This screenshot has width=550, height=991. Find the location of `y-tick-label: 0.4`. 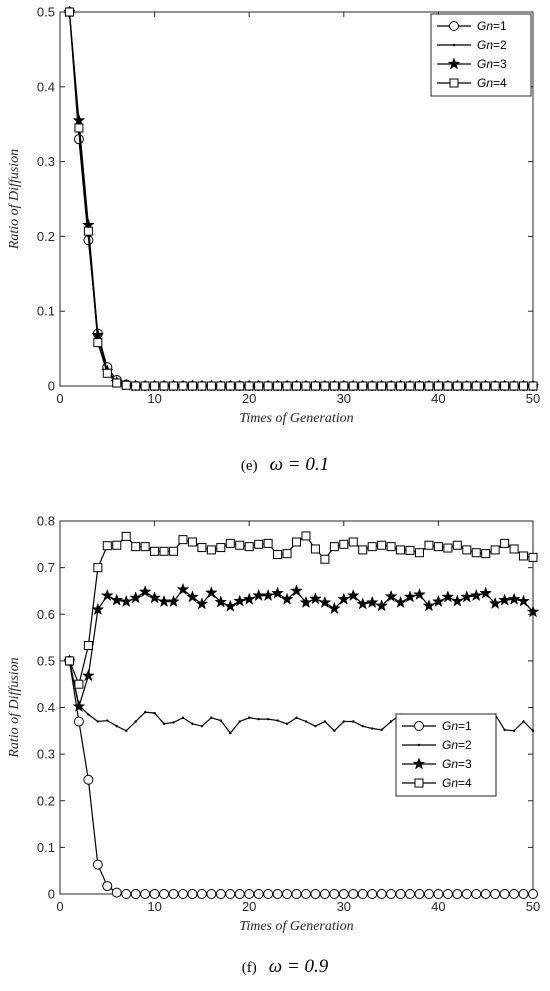

y-tick-label: 0.4 is located at coordinates (46, 707).